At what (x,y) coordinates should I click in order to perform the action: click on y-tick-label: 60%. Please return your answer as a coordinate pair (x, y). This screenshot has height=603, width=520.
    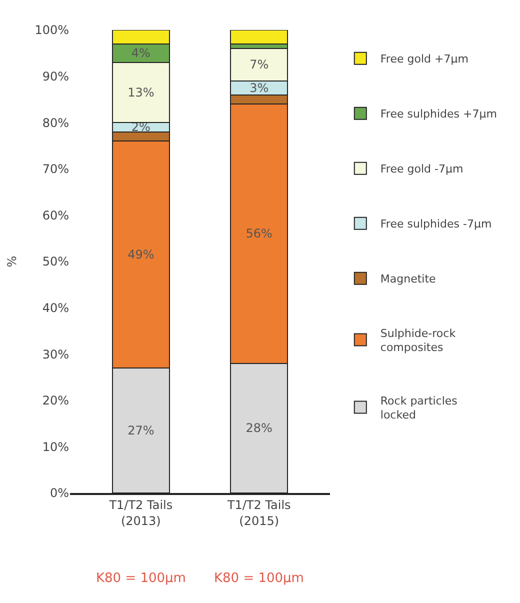
    Looking at the image, I should click on (55, 215).